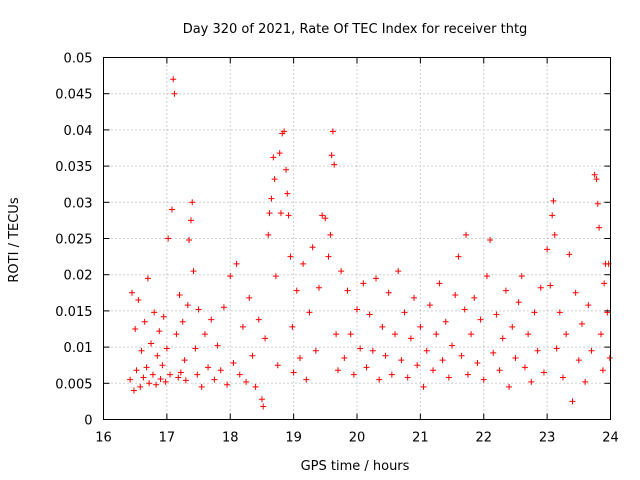 The height and width of the screenshot is (480, 640). What do you see at coordinates (610, 438) in the screenshot?
I see `x-tick-label: 24` at bounding box center [610, 438].